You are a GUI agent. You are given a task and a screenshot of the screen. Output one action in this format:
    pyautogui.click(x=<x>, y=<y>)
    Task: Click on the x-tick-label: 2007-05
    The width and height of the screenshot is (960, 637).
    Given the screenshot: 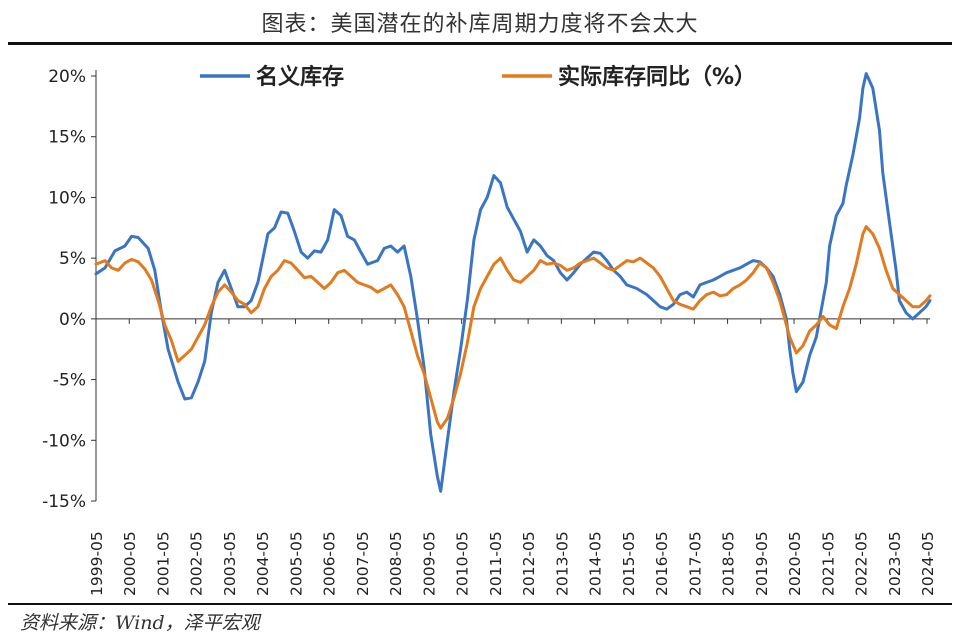 What is the action you would take?
    pyautogui.click(x=363, y=563)
    